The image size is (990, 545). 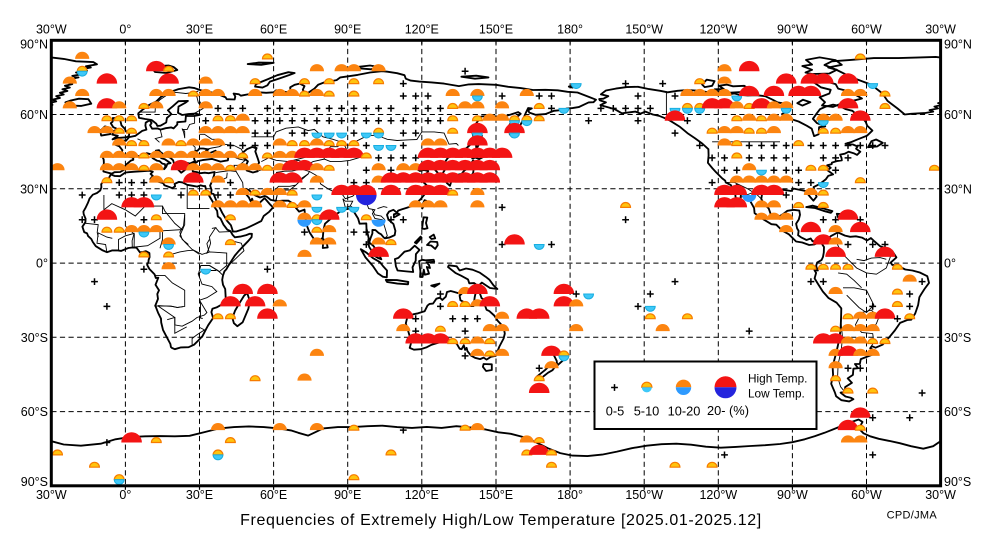 I want to click on svg-text: 10-20, so click(x=684, y=411).